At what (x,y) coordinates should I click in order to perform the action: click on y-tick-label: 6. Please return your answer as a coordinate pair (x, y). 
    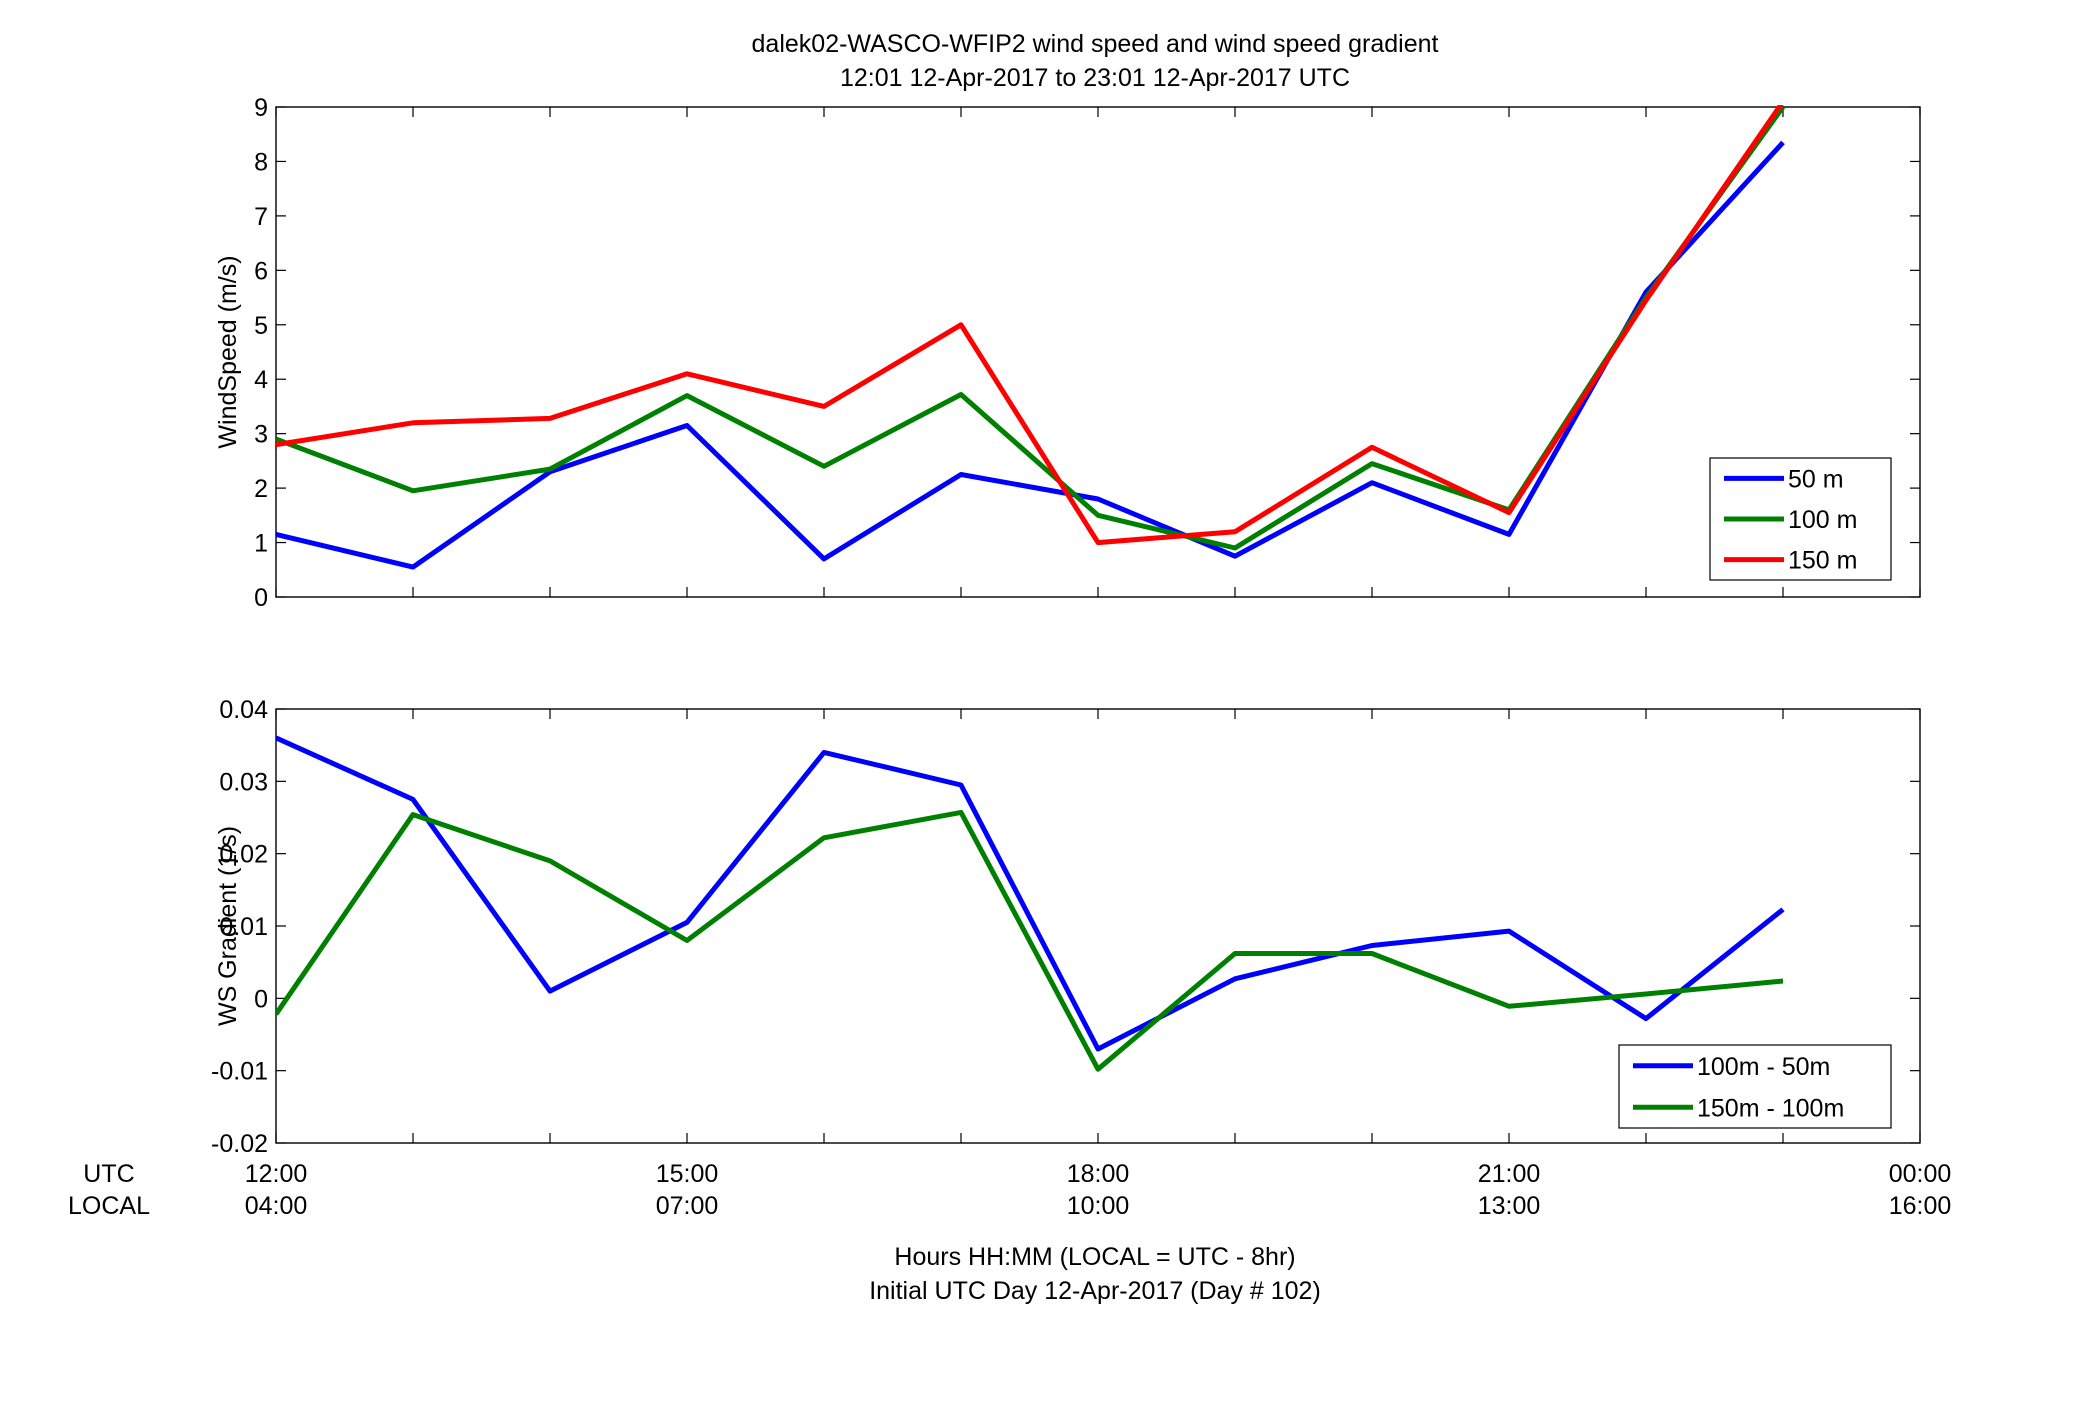
    Looking at the image, I should click on (261, 271).